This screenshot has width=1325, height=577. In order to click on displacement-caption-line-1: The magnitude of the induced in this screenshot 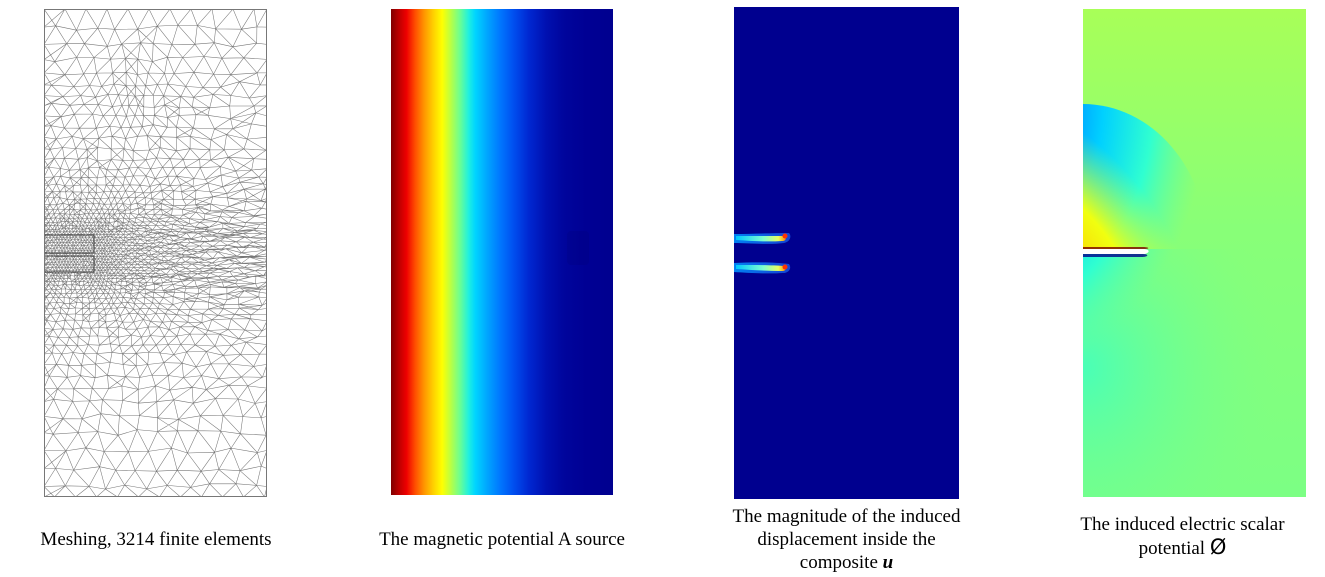, I will do `click(846, 516)`.